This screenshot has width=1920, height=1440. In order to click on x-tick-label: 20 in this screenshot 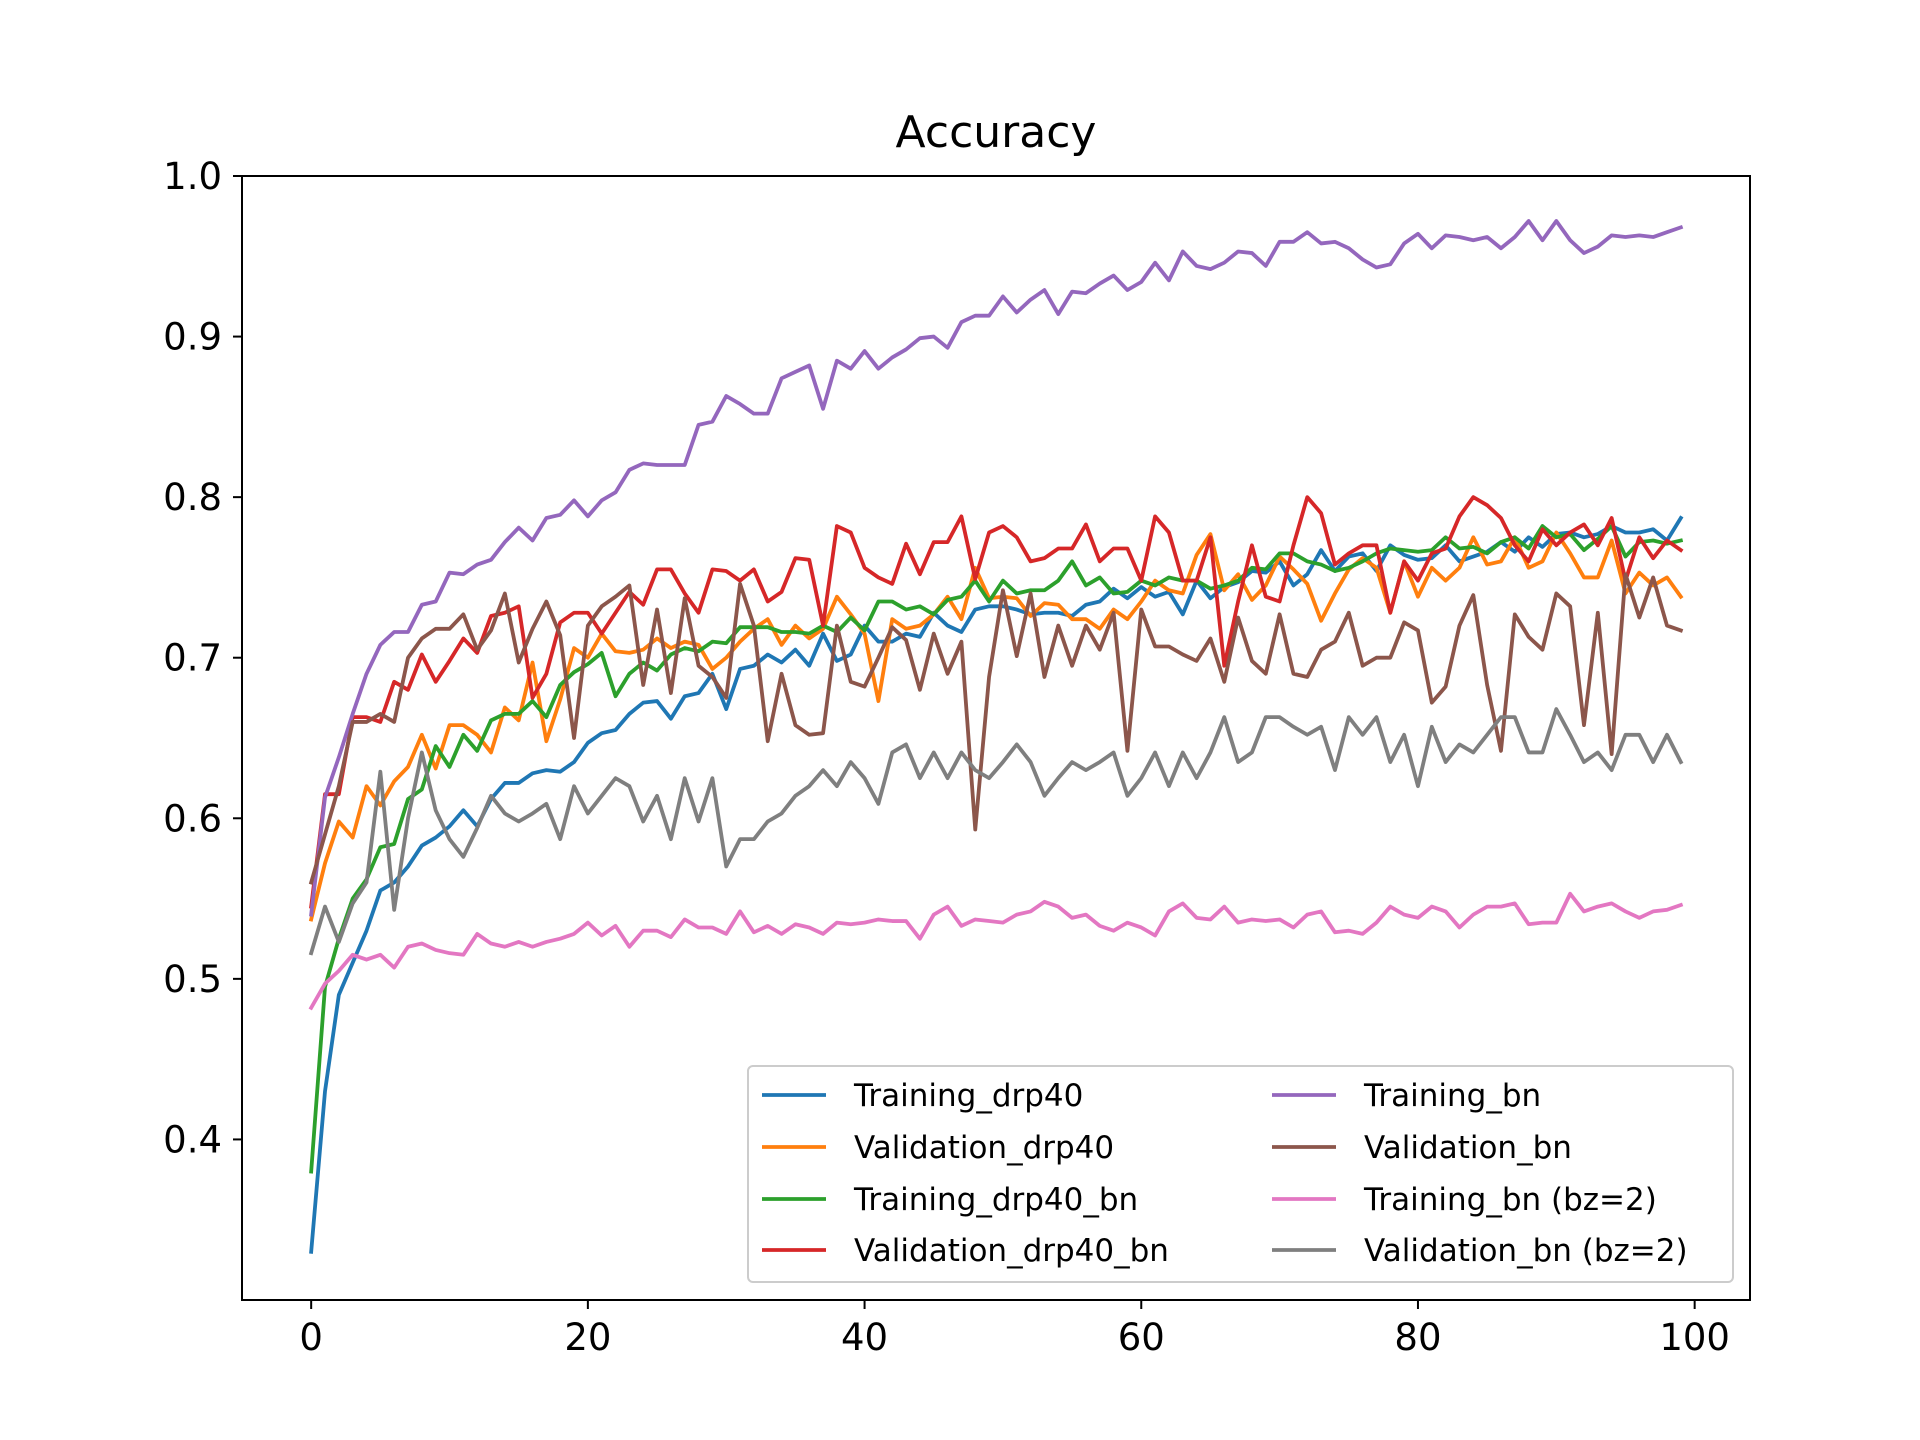, I will do `click(587, 1337)`.